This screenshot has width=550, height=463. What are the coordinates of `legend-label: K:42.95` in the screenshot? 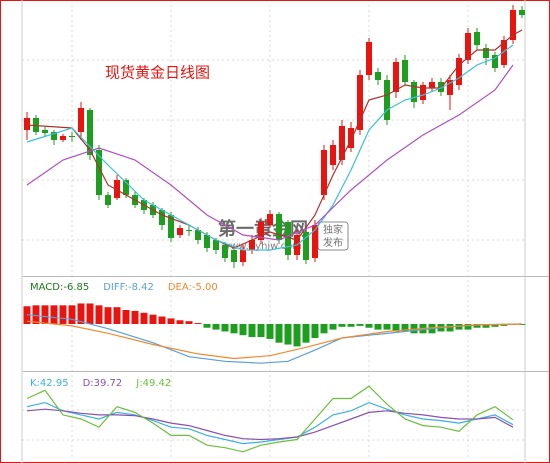 It's located at (49, 383).